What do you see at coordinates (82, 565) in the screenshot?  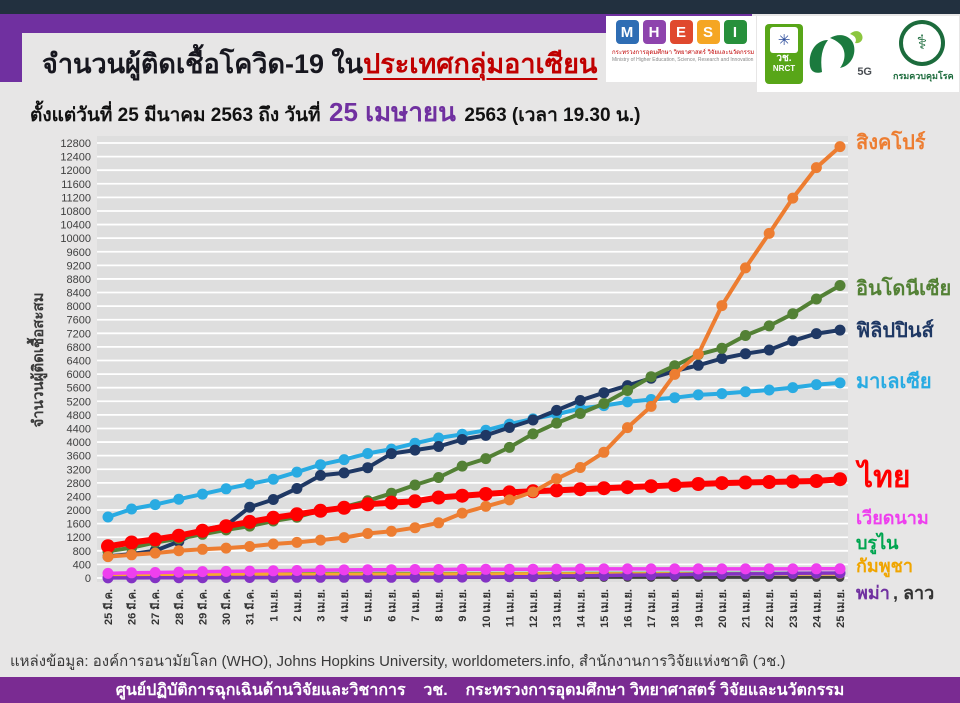 I see `y-tick-label: 400` at bounding box center [82, 565].